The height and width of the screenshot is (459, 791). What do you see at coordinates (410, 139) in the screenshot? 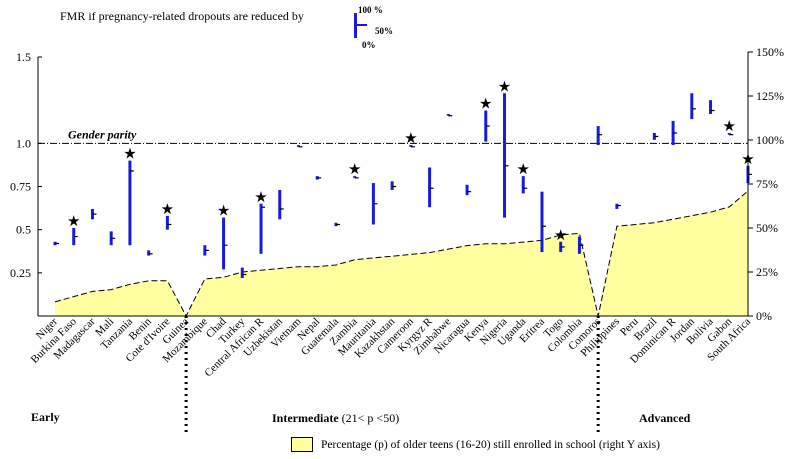
I see `significance-star-19: ★` at bounding box center [410, 139].